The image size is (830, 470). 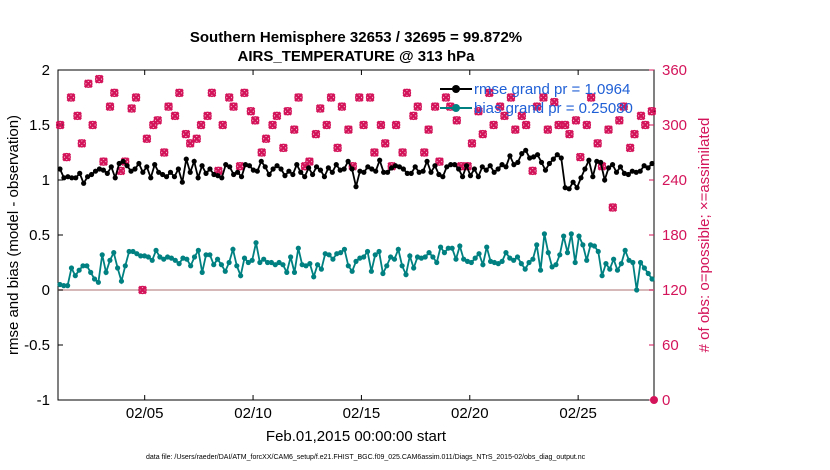 I want to click on y-tick-label: 0.5, so click(x=39, y=235).